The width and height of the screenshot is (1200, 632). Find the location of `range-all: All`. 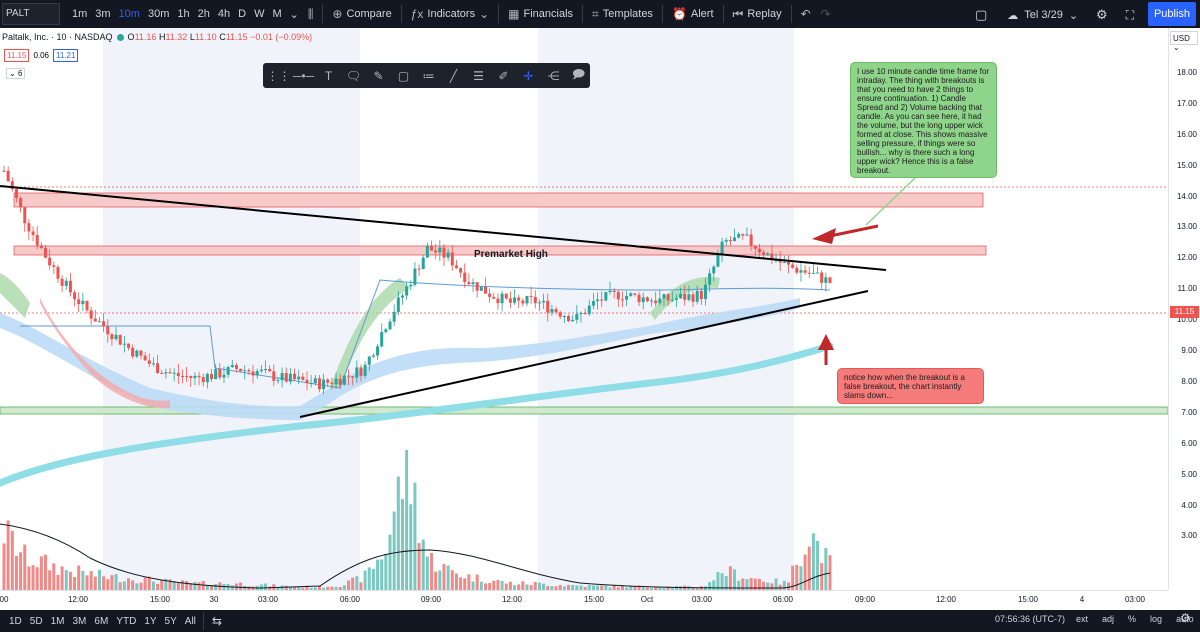

range-all: All is located at coordinates (190, 621).